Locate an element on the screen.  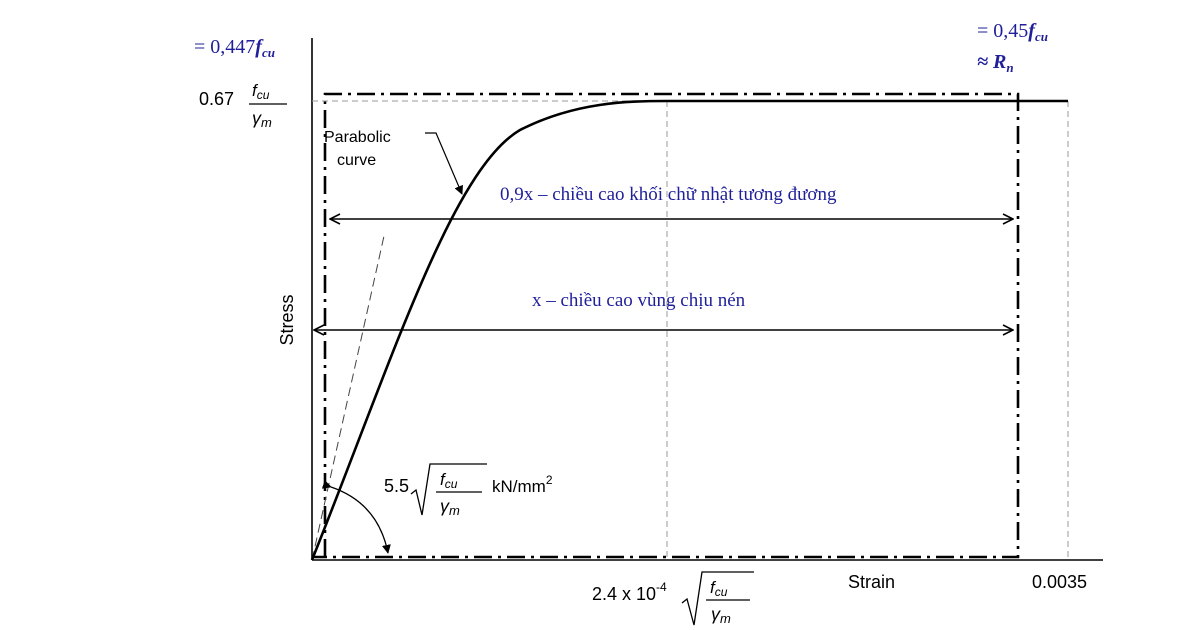
top-right-annotation: = 0,45fcu is located at coordinates (1012, 32).